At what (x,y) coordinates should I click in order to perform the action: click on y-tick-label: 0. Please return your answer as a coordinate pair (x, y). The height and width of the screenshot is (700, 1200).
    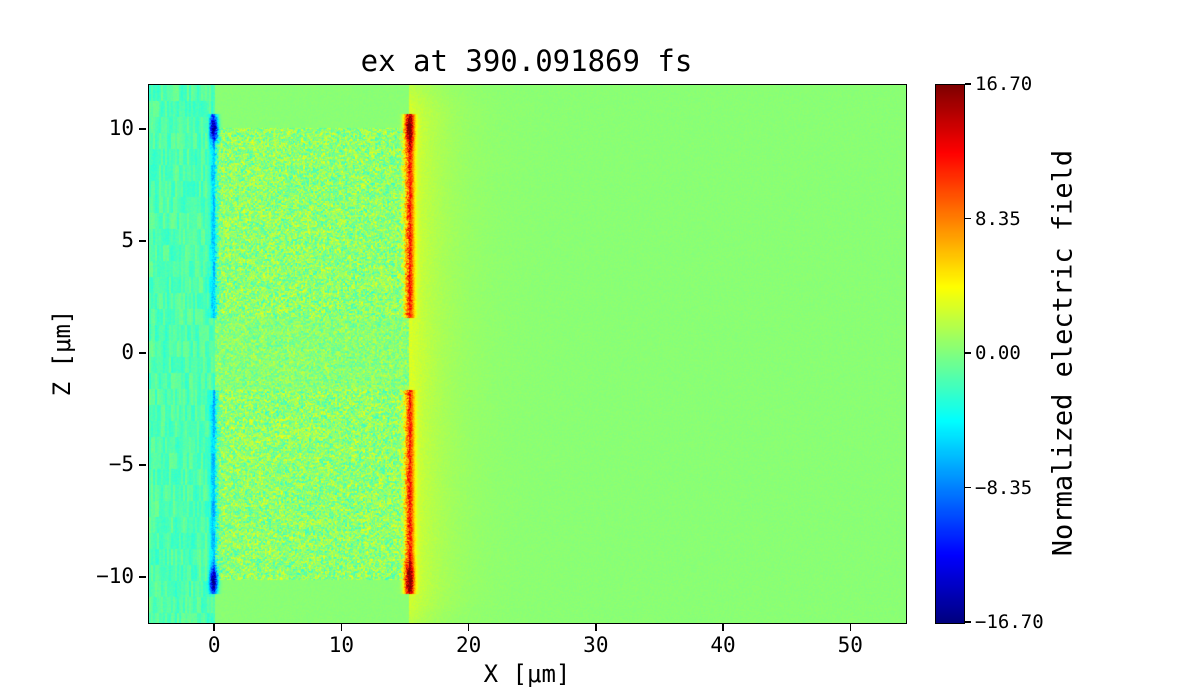
    Looking at the image, I should click on (127, 352).